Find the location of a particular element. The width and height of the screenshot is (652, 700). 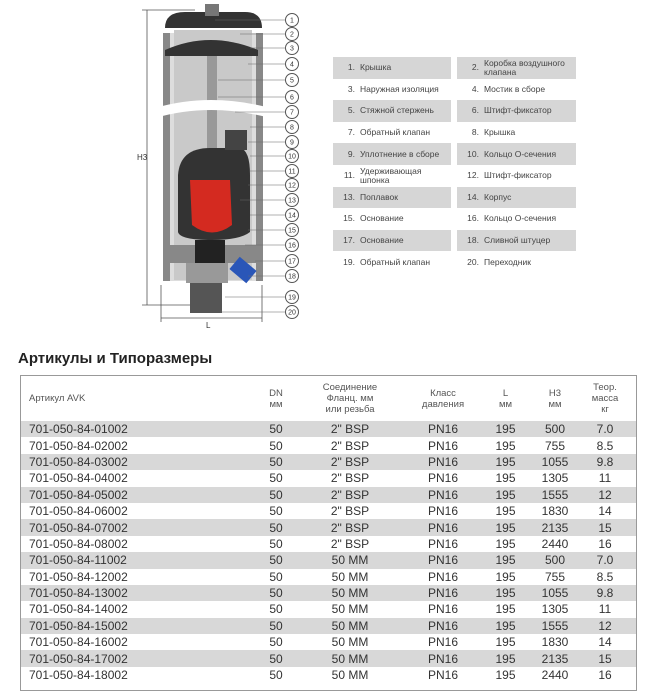

callout-number: 14 is located at coordinates (292, 216).